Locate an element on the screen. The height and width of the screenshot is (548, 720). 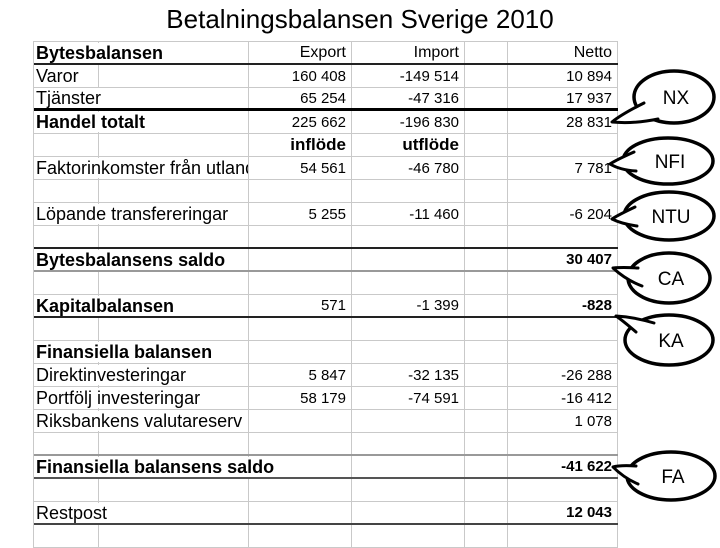
row-label: Handel totalt is located at coordinates (91, 122).